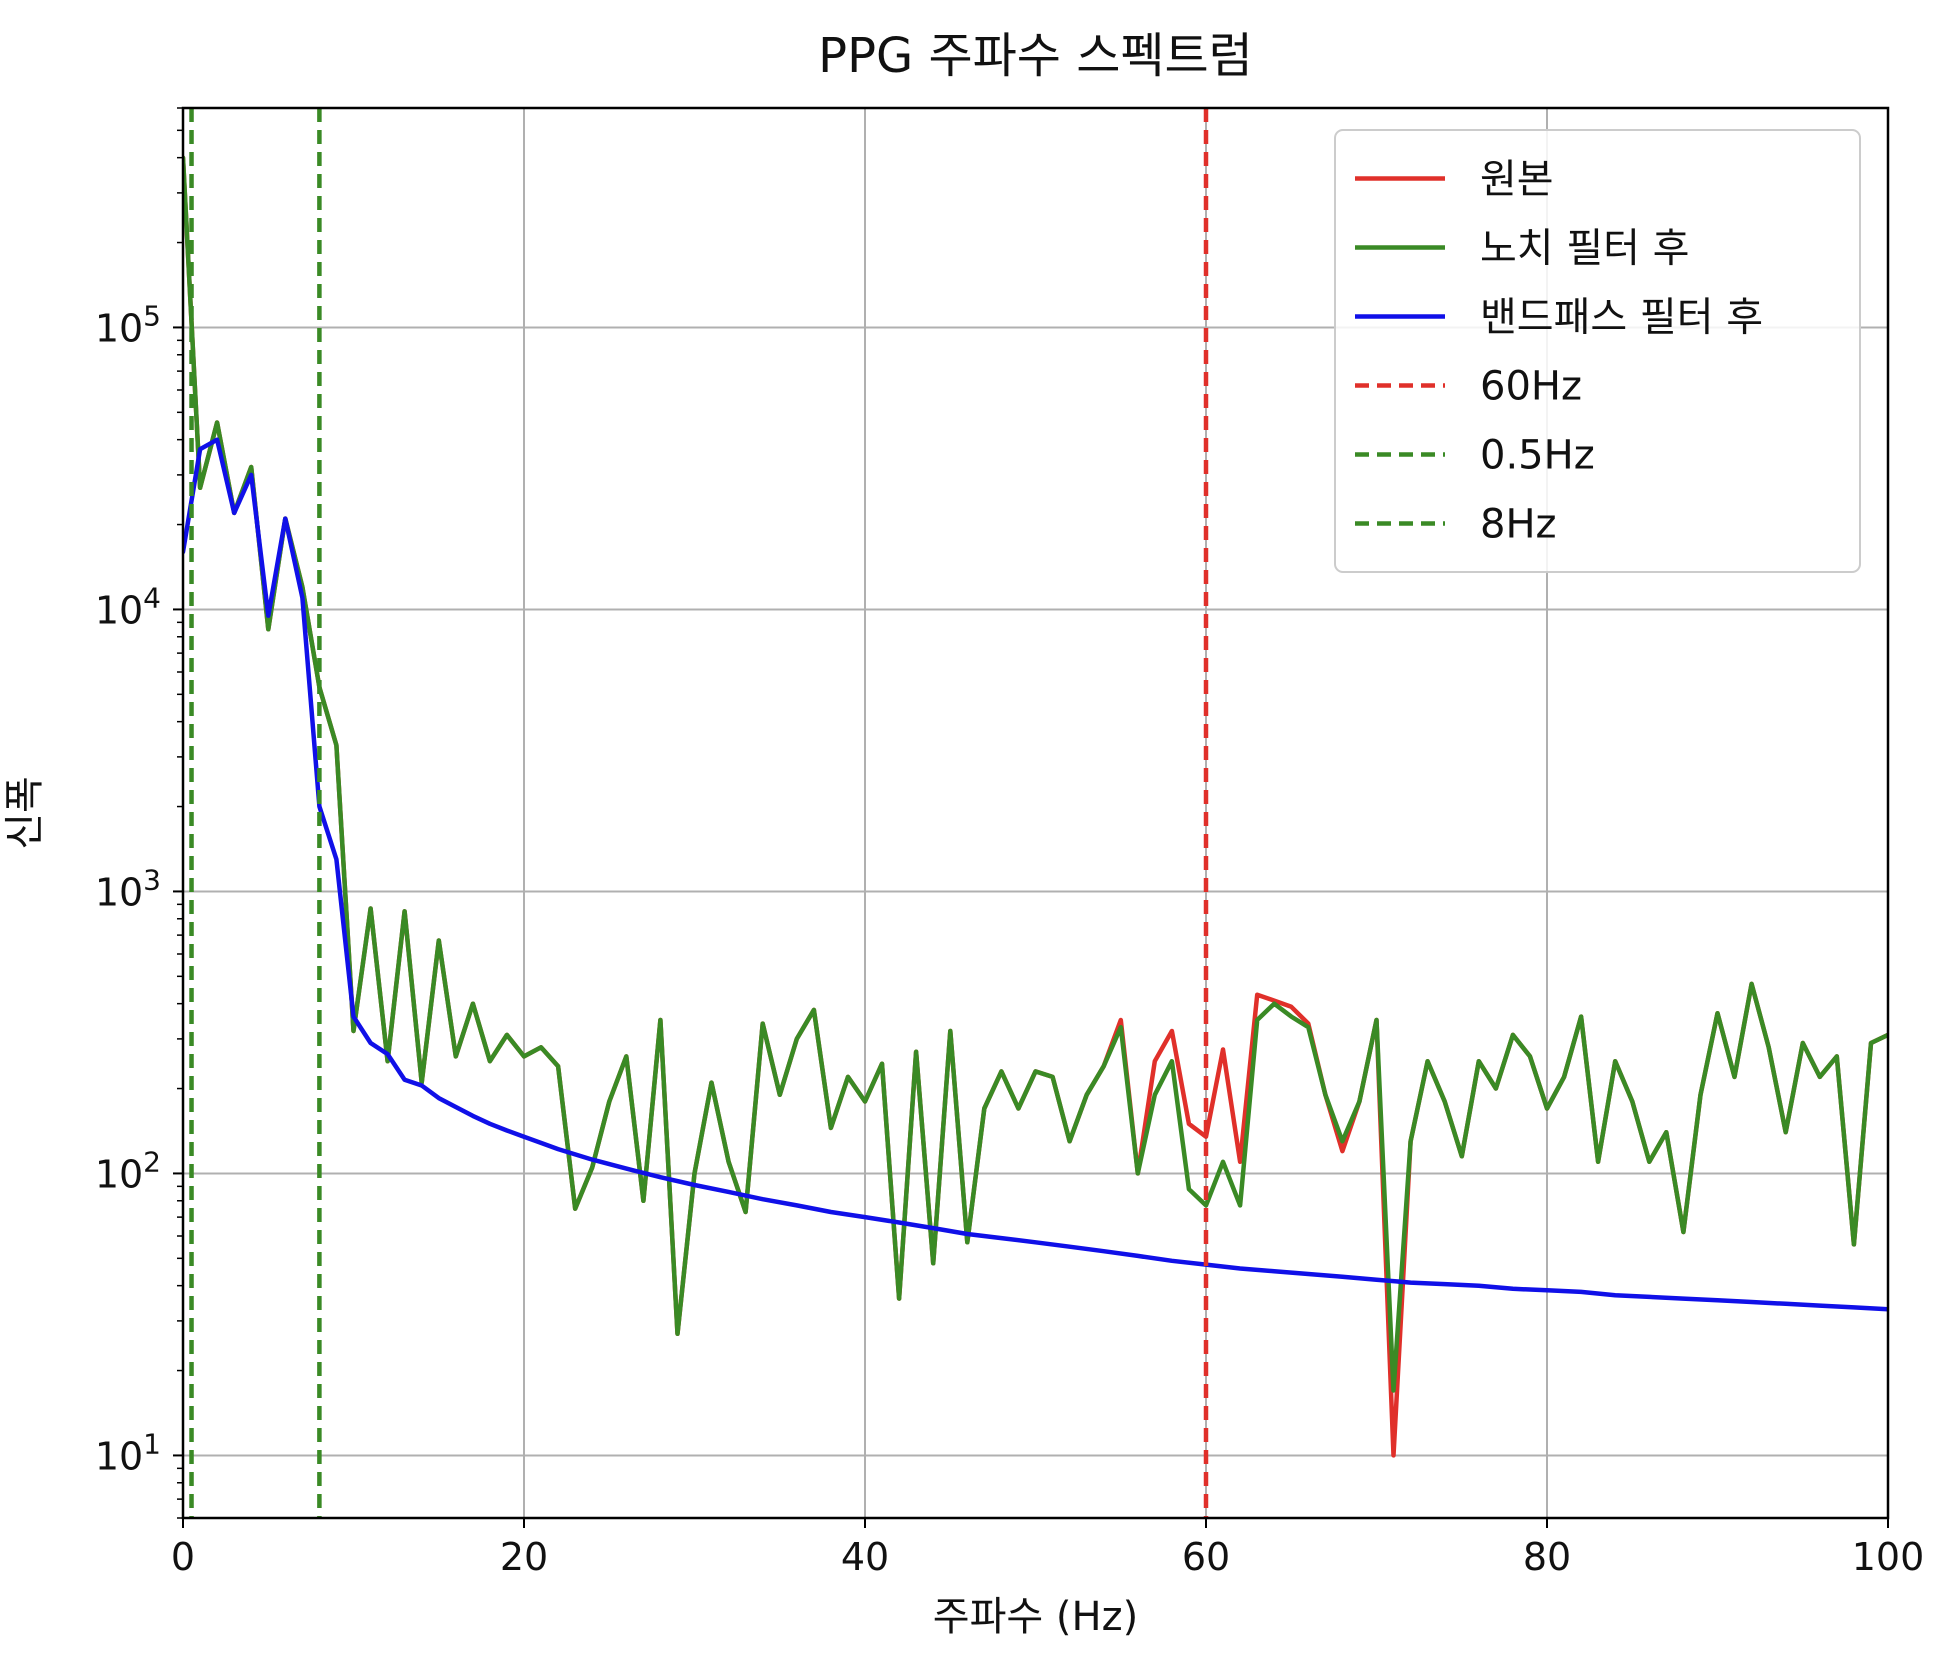 The height and width of the screenshot is (1654, 1940). Describe the element at coordinates (1518, 525) in the screenshot. I see `legend-label: 8Hz` at that location.